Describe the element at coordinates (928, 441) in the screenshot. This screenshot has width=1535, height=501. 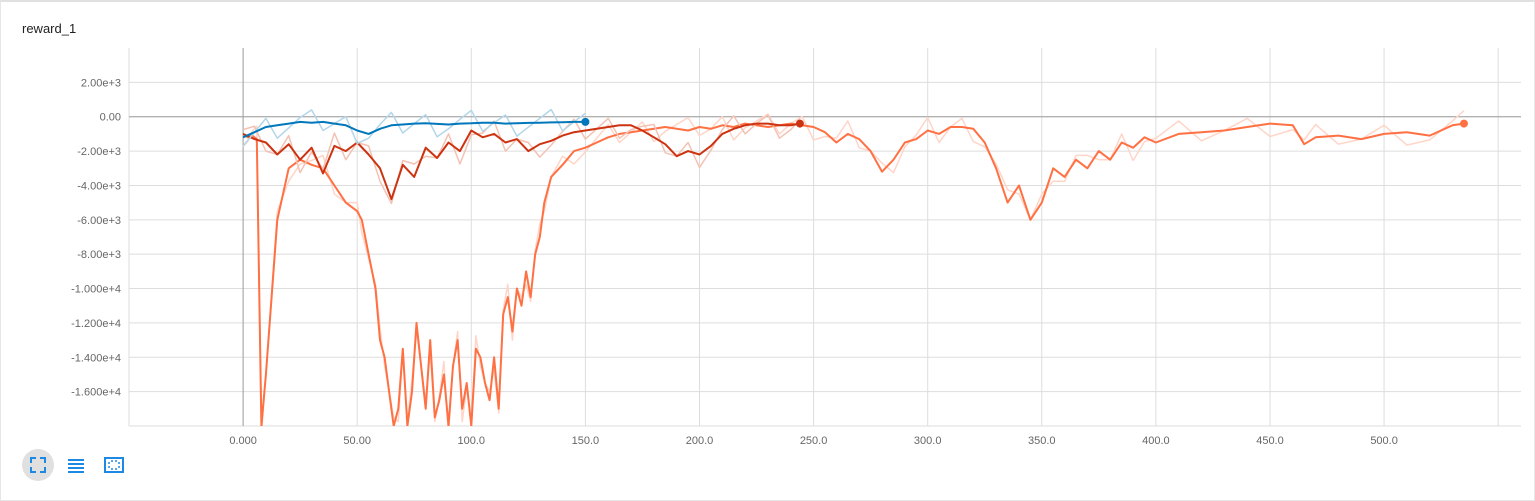
I see `x-tick-label: 300.0` at that location.